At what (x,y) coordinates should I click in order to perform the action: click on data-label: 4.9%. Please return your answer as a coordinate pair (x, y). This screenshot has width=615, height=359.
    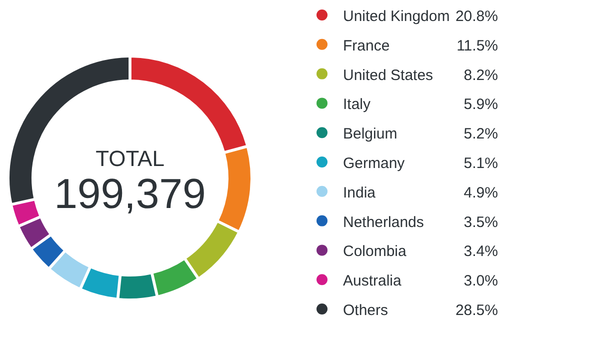
    Looking at the image, I should click on (481, 193).